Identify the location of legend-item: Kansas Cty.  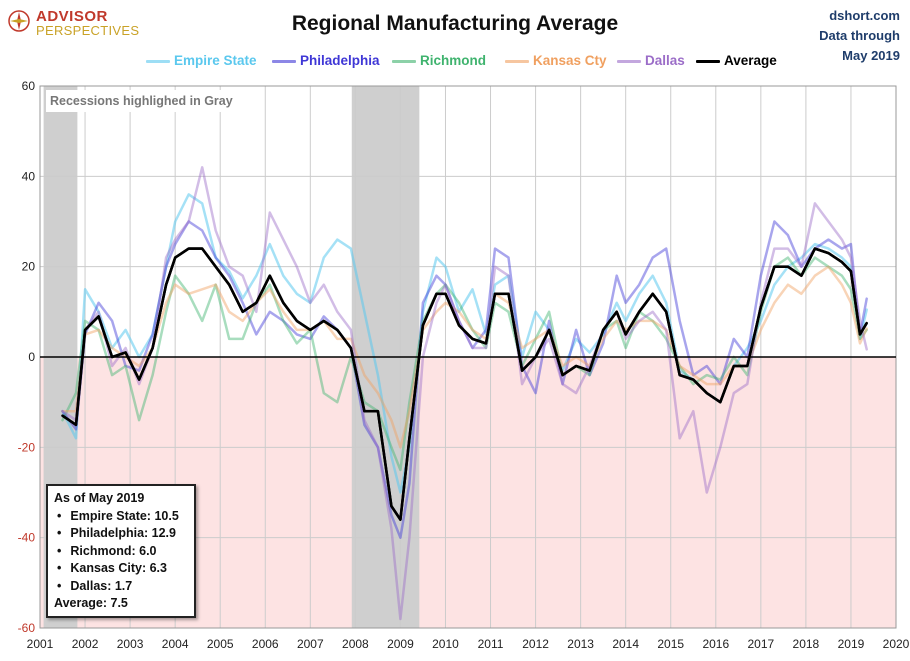
(556, 62).